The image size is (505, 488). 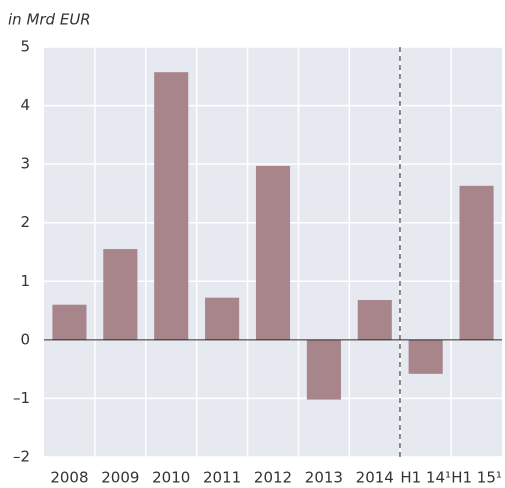 I want to click on x-tick-label: 2010, so click(x=171, y=478).